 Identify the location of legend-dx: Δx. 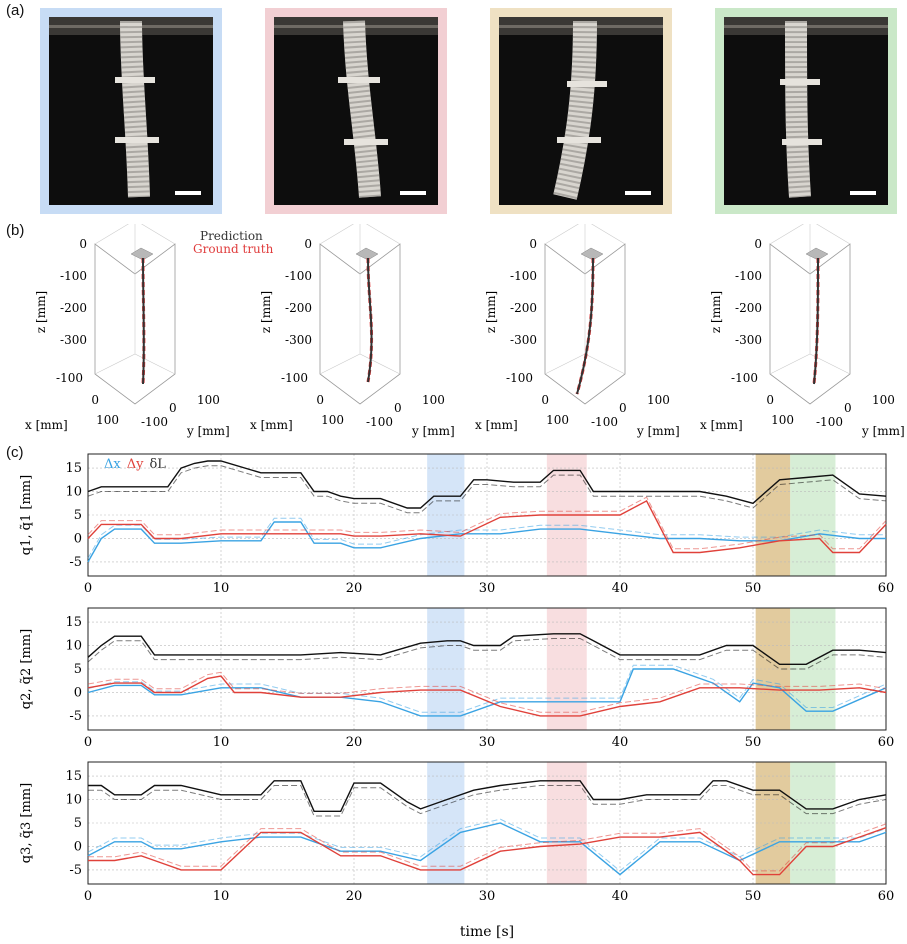
(112, 464).